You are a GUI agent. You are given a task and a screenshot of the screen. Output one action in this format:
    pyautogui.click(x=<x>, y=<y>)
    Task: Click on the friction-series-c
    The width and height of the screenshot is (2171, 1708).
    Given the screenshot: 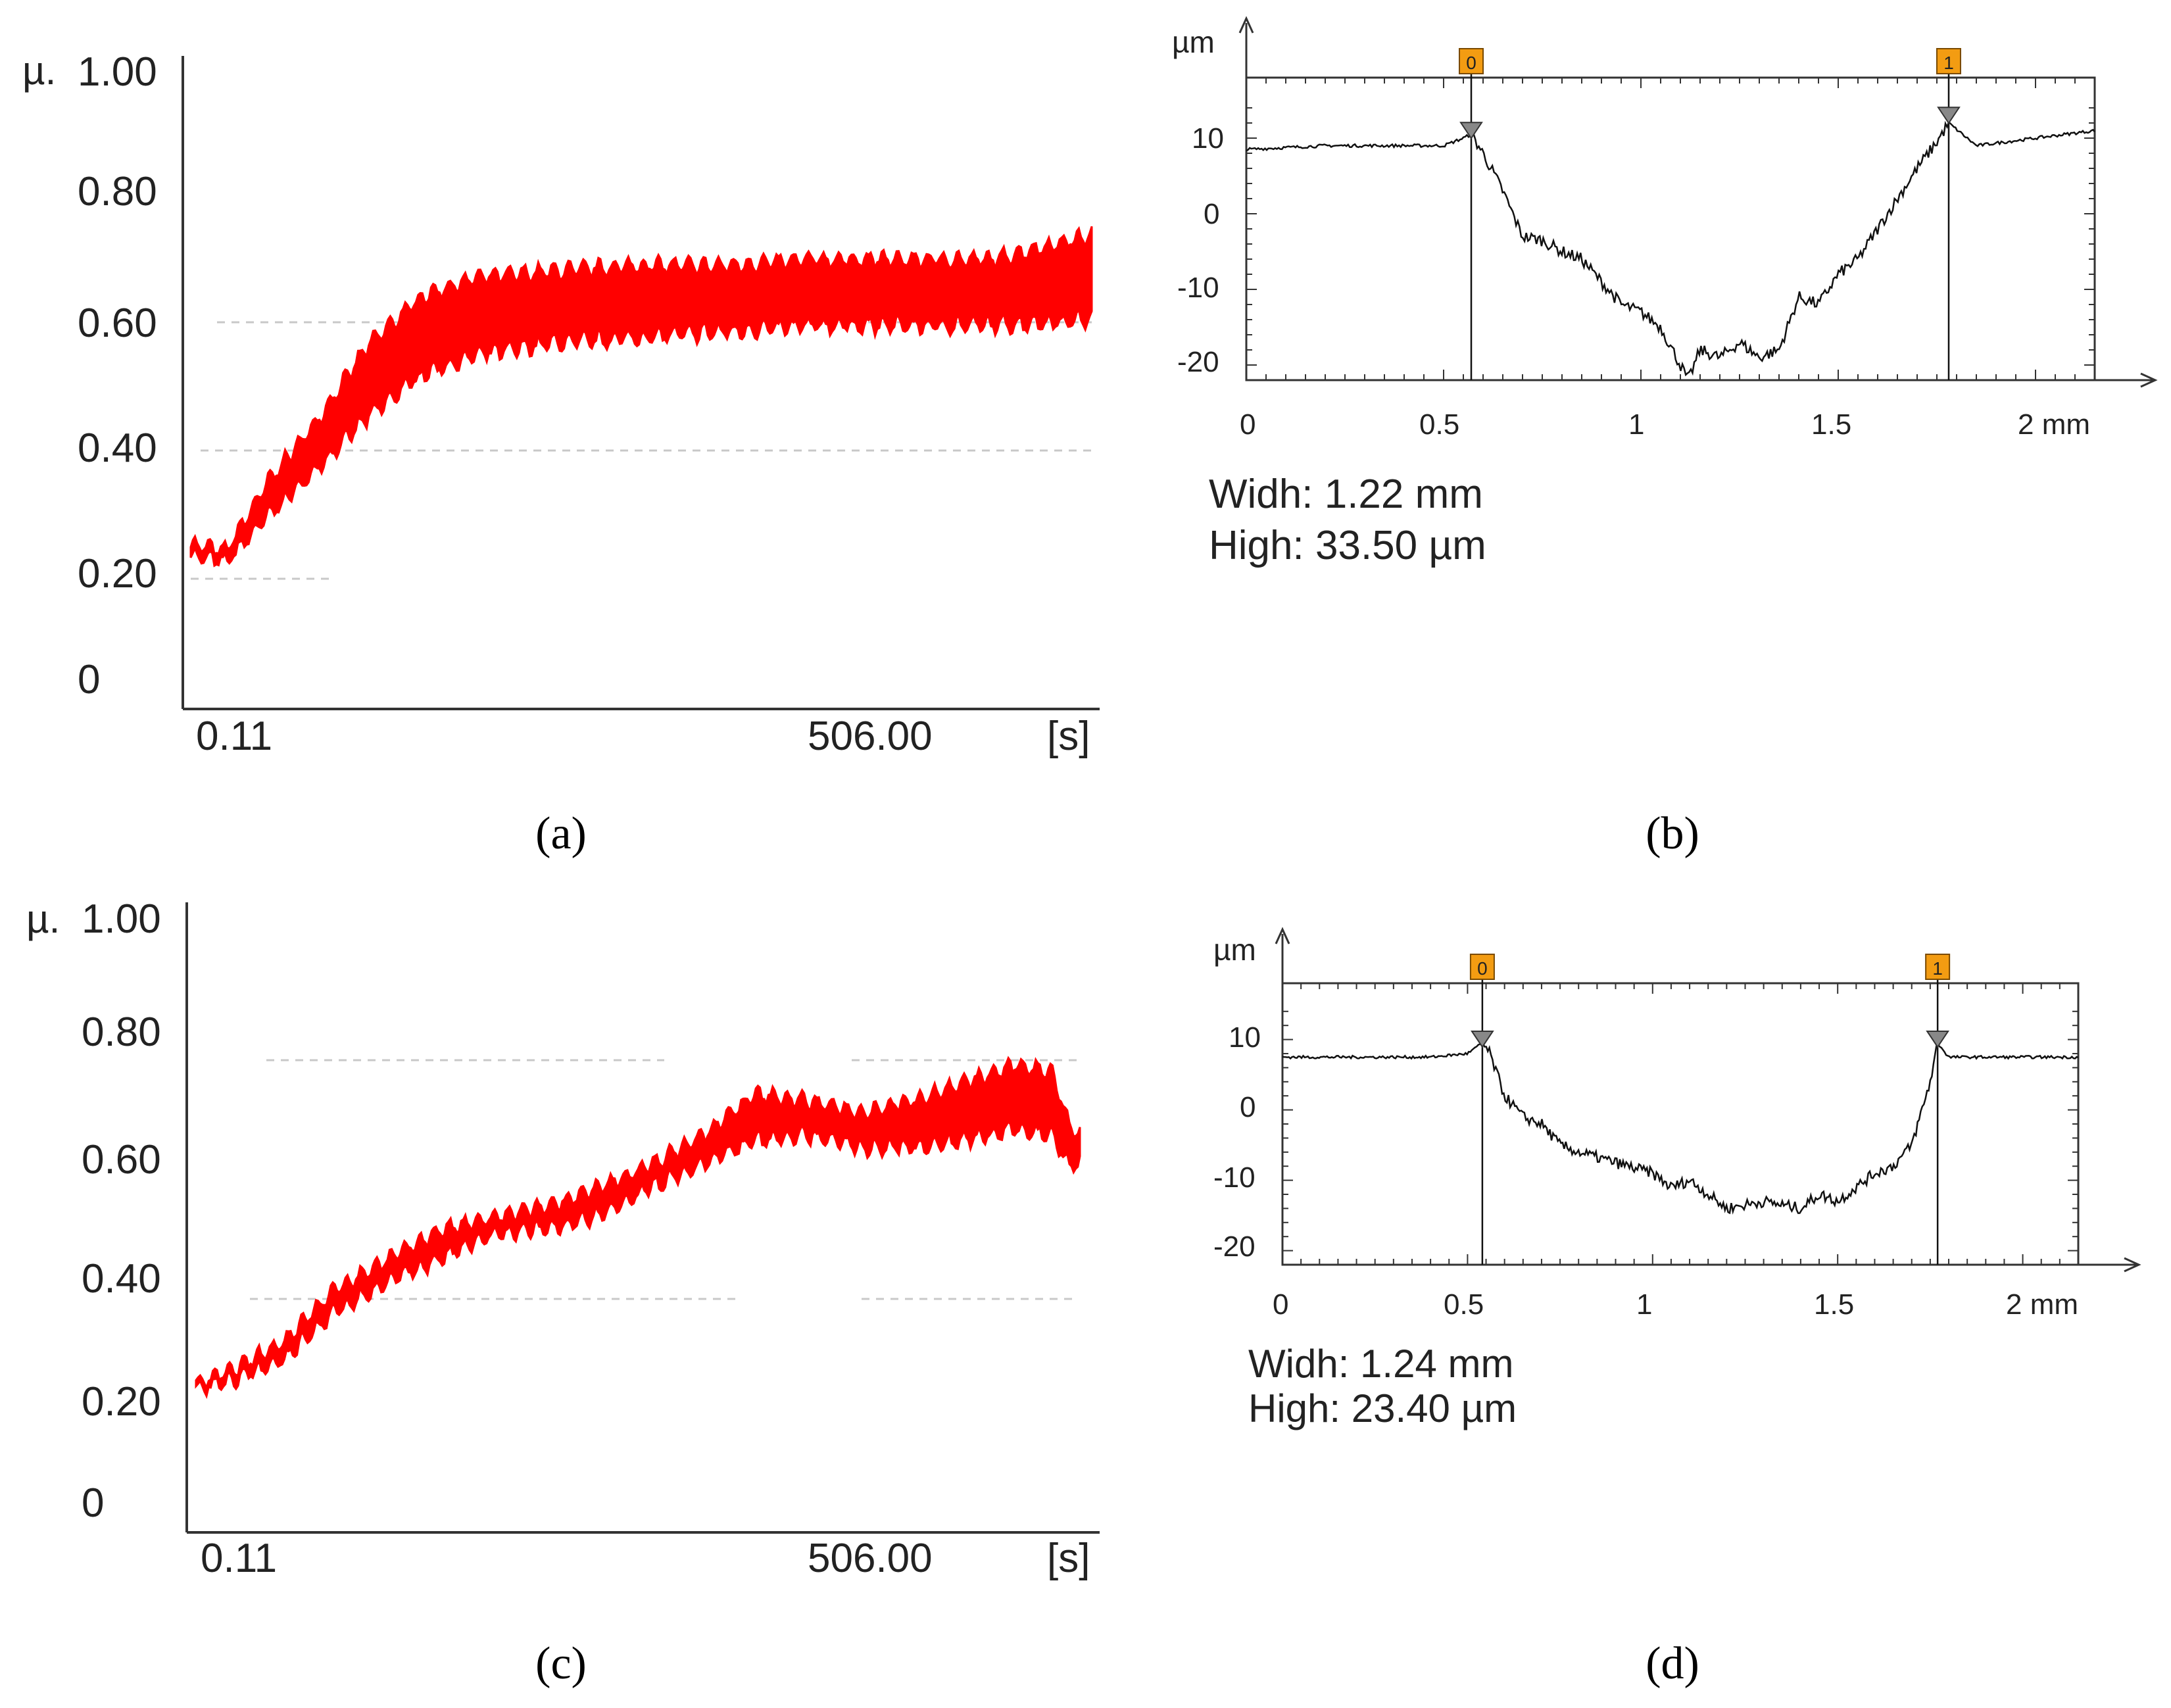 What is the action you would take?
    pyautogui.click(x=638, y=1228)
    